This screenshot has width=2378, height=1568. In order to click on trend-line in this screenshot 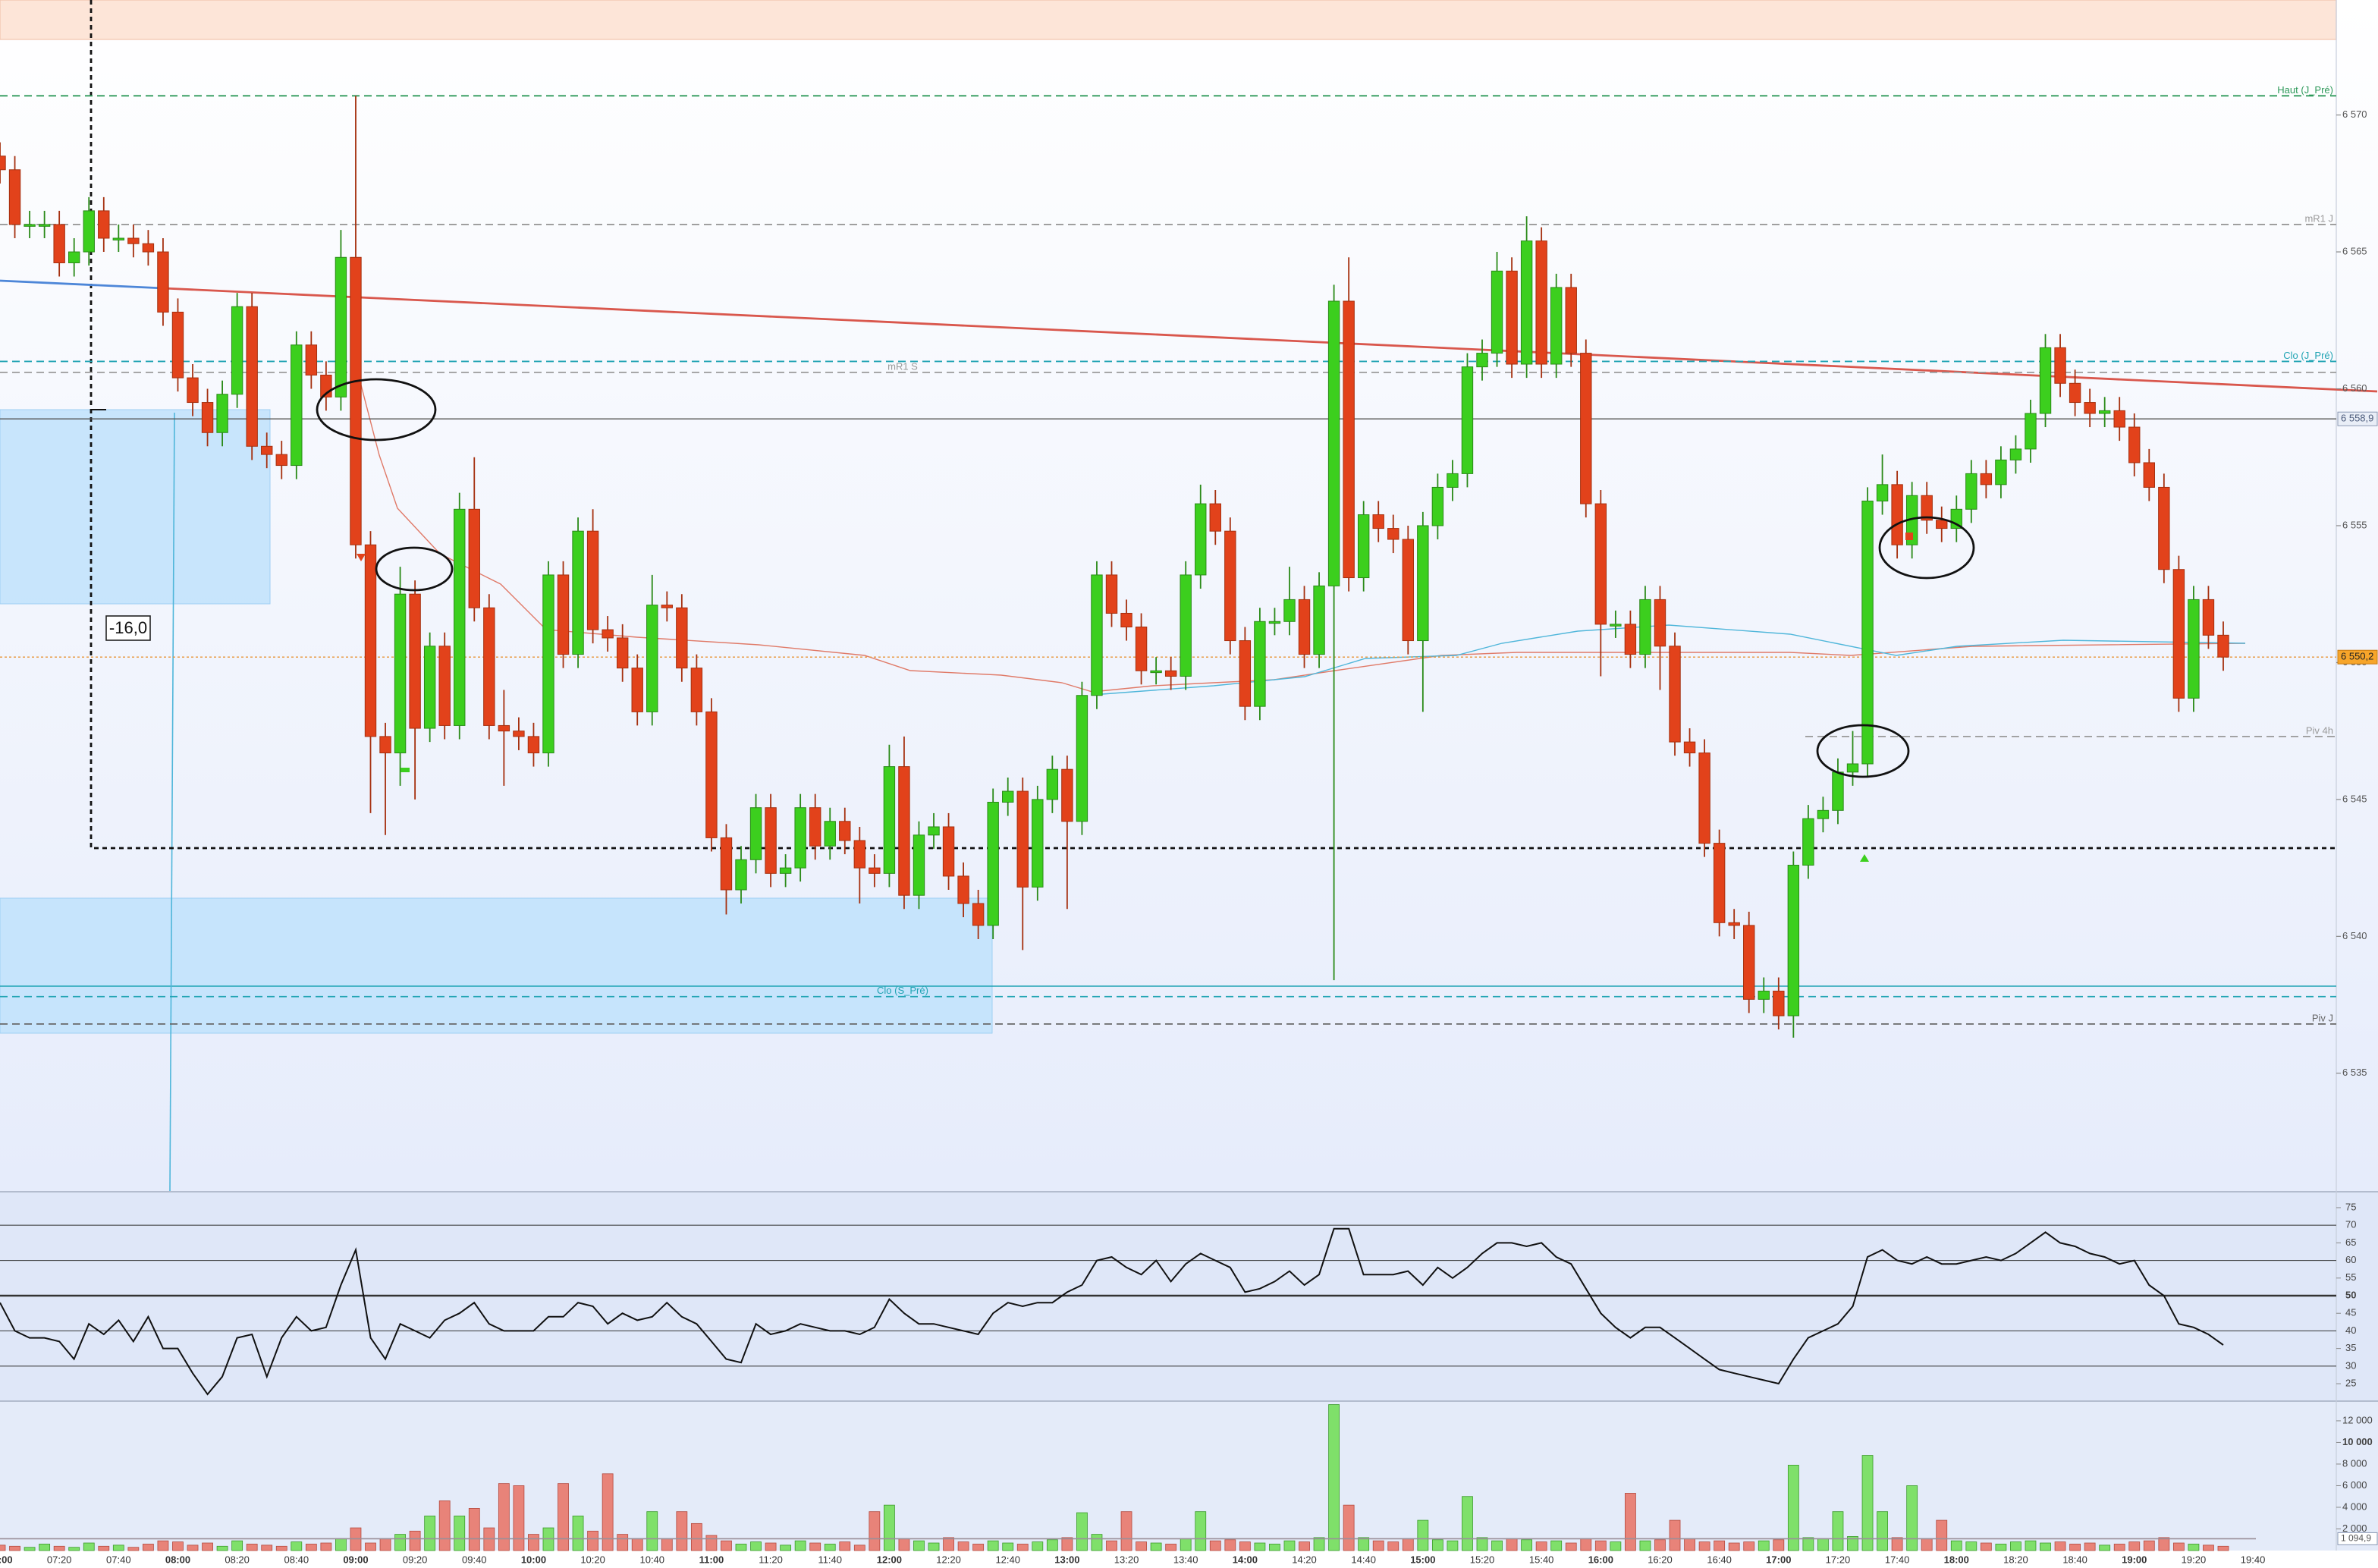, I will do `click(82, 285)`.